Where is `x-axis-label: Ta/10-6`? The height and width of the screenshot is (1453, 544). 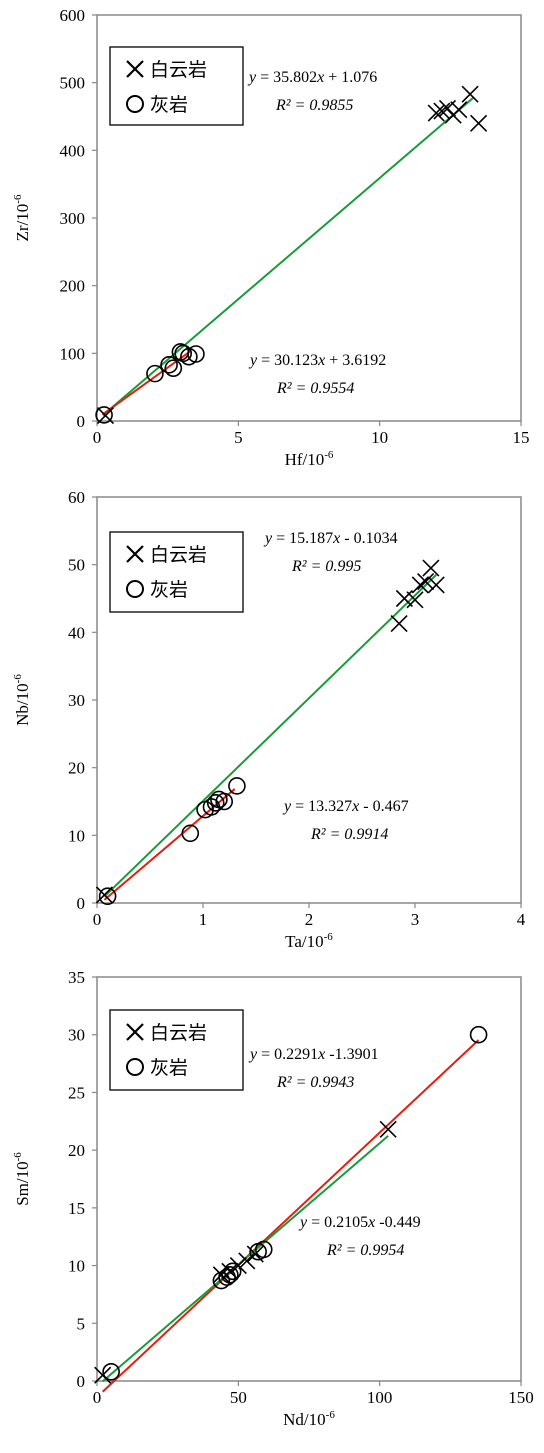 x-axis-label: Ta/10-6 is located at coordinates (309, 941).